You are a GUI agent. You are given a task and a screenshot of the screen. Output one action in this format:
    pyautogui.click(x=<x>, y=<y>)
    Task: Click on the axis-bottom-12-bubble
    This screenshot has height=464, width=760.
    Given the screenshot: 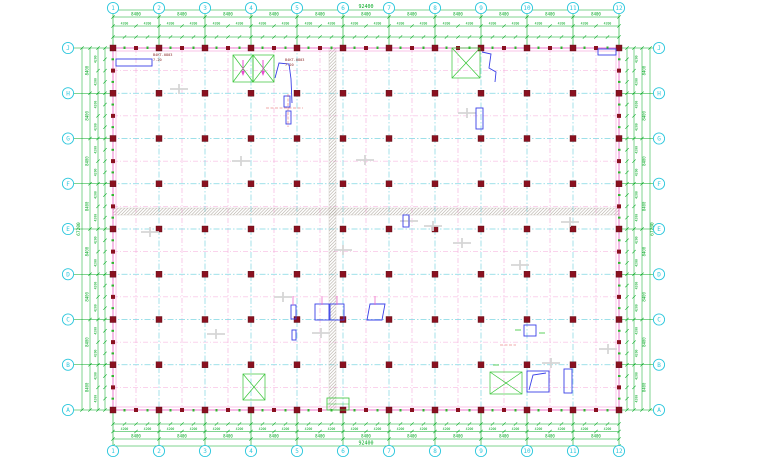 What is the action you would take?
    pyautogui.click(x=619, y=451)
    